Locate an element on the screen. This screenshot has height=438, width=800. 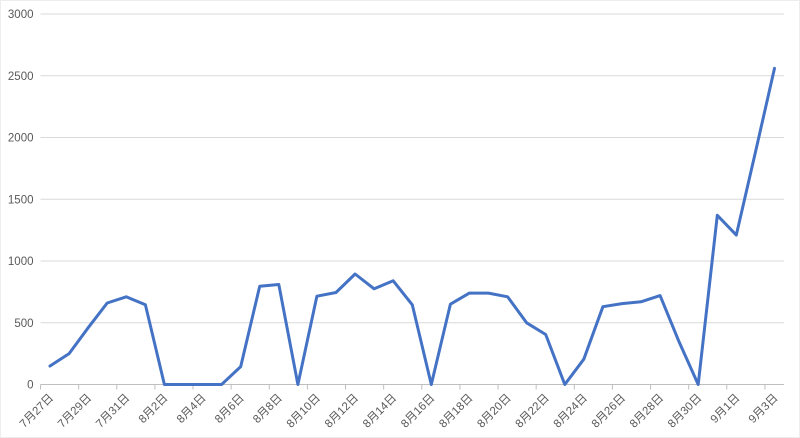
y-axis-label: 0 is located at coordinates (30, 386).